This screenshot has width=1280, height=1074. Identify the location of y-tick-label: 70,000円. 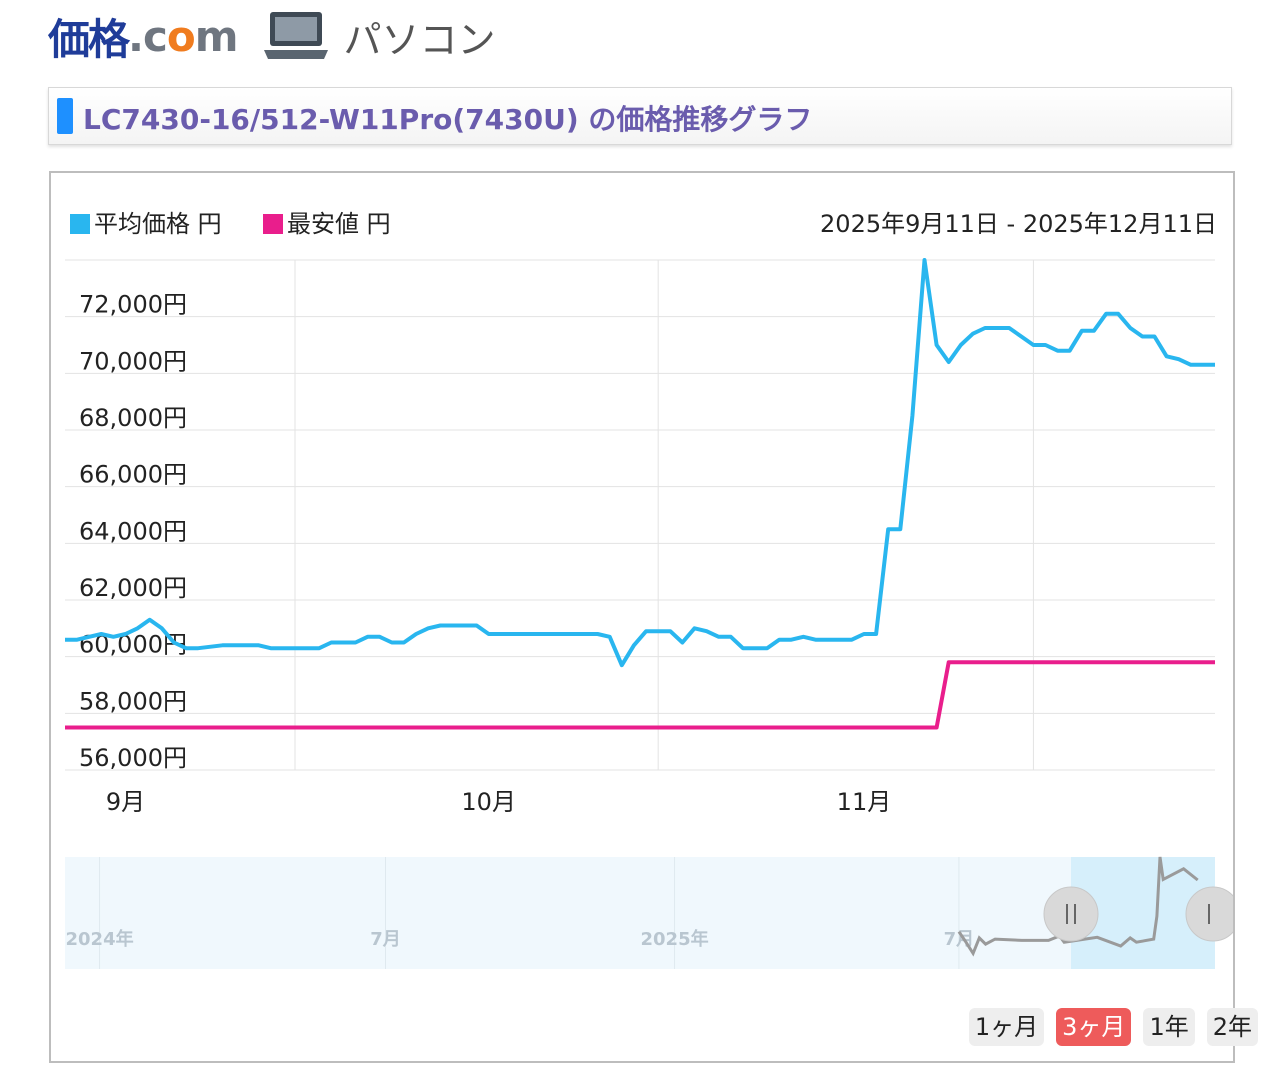
(133, 361).